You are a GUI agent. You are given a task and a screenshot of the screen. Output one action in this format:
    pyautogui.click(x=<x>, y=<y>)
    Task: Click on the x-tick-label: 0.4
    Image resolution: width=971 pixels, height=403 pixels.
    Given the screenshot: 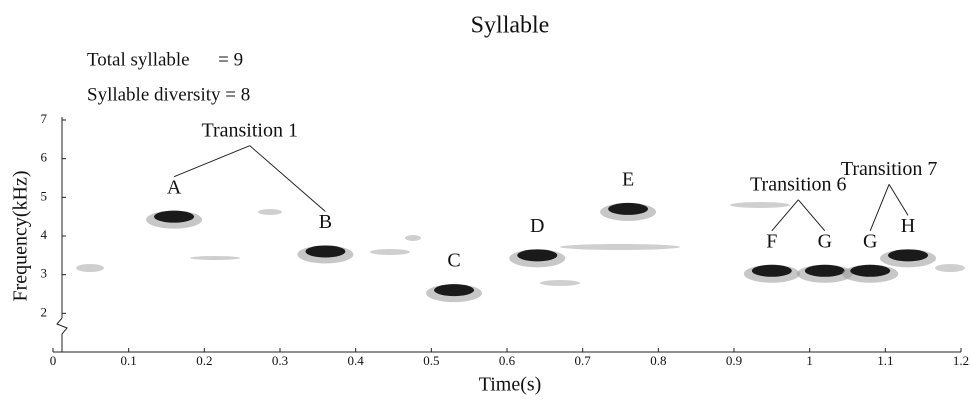 What is the action you would take?
    pyautogui.click(x=356, y=360)
    